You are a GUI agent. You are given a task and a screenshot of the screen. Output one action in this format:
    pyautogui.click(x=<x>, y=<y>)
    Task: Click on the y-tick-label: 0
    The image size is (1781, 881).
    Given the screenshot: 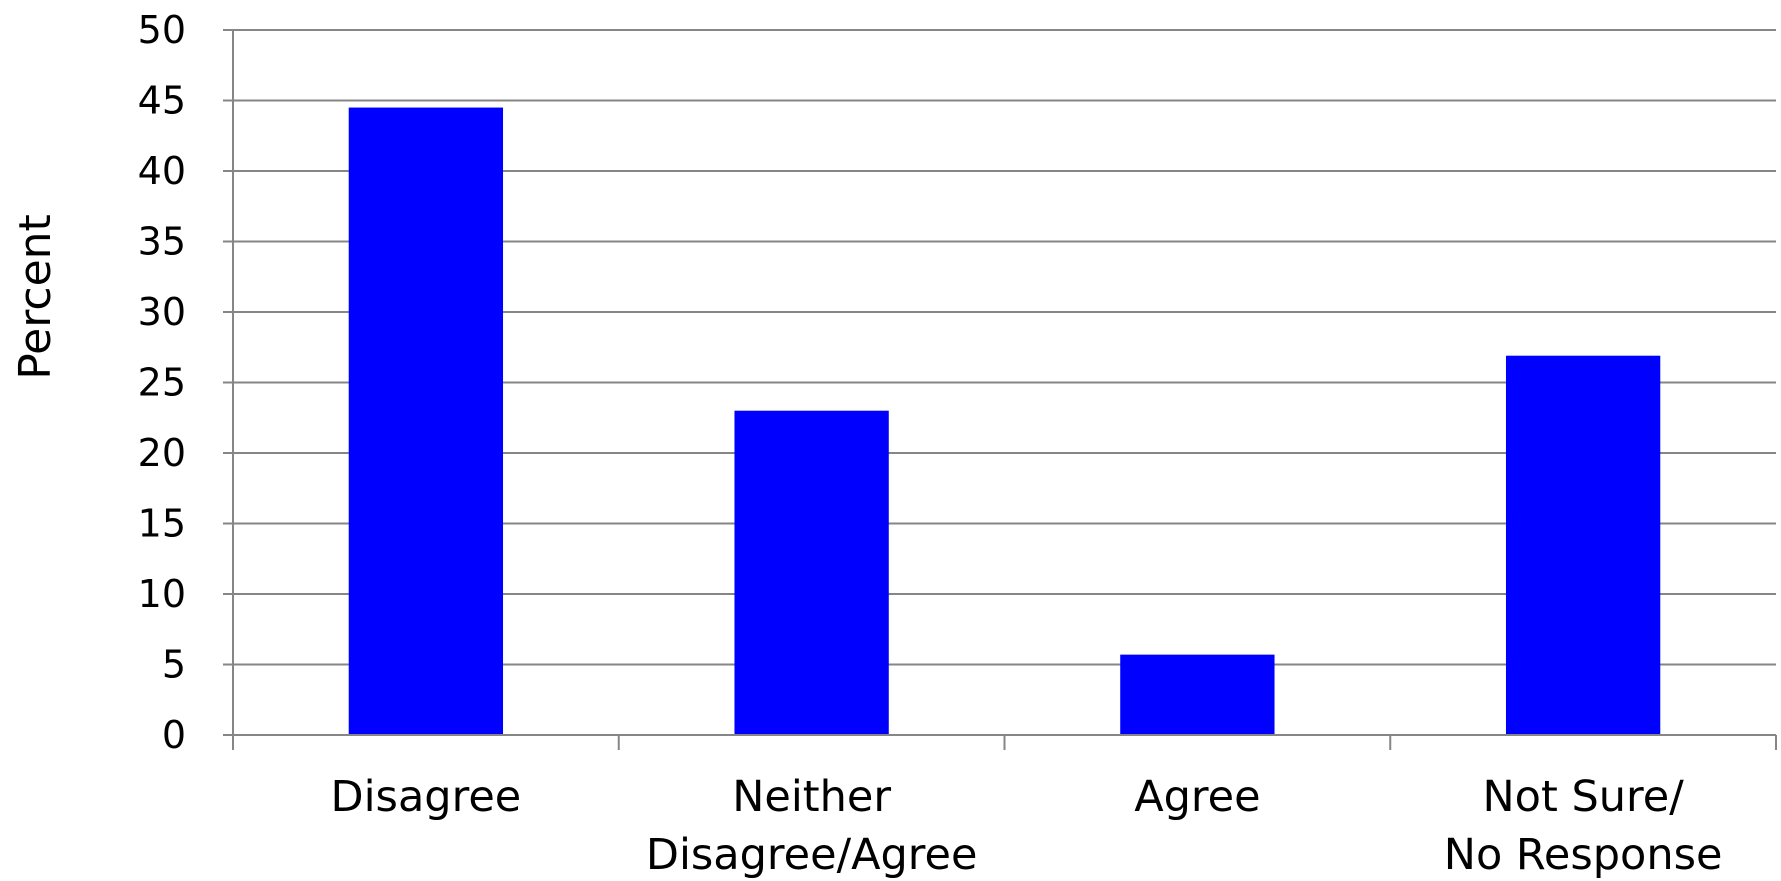 What is the action you would take?
    pyautogui.click(x=174, y=735)
    